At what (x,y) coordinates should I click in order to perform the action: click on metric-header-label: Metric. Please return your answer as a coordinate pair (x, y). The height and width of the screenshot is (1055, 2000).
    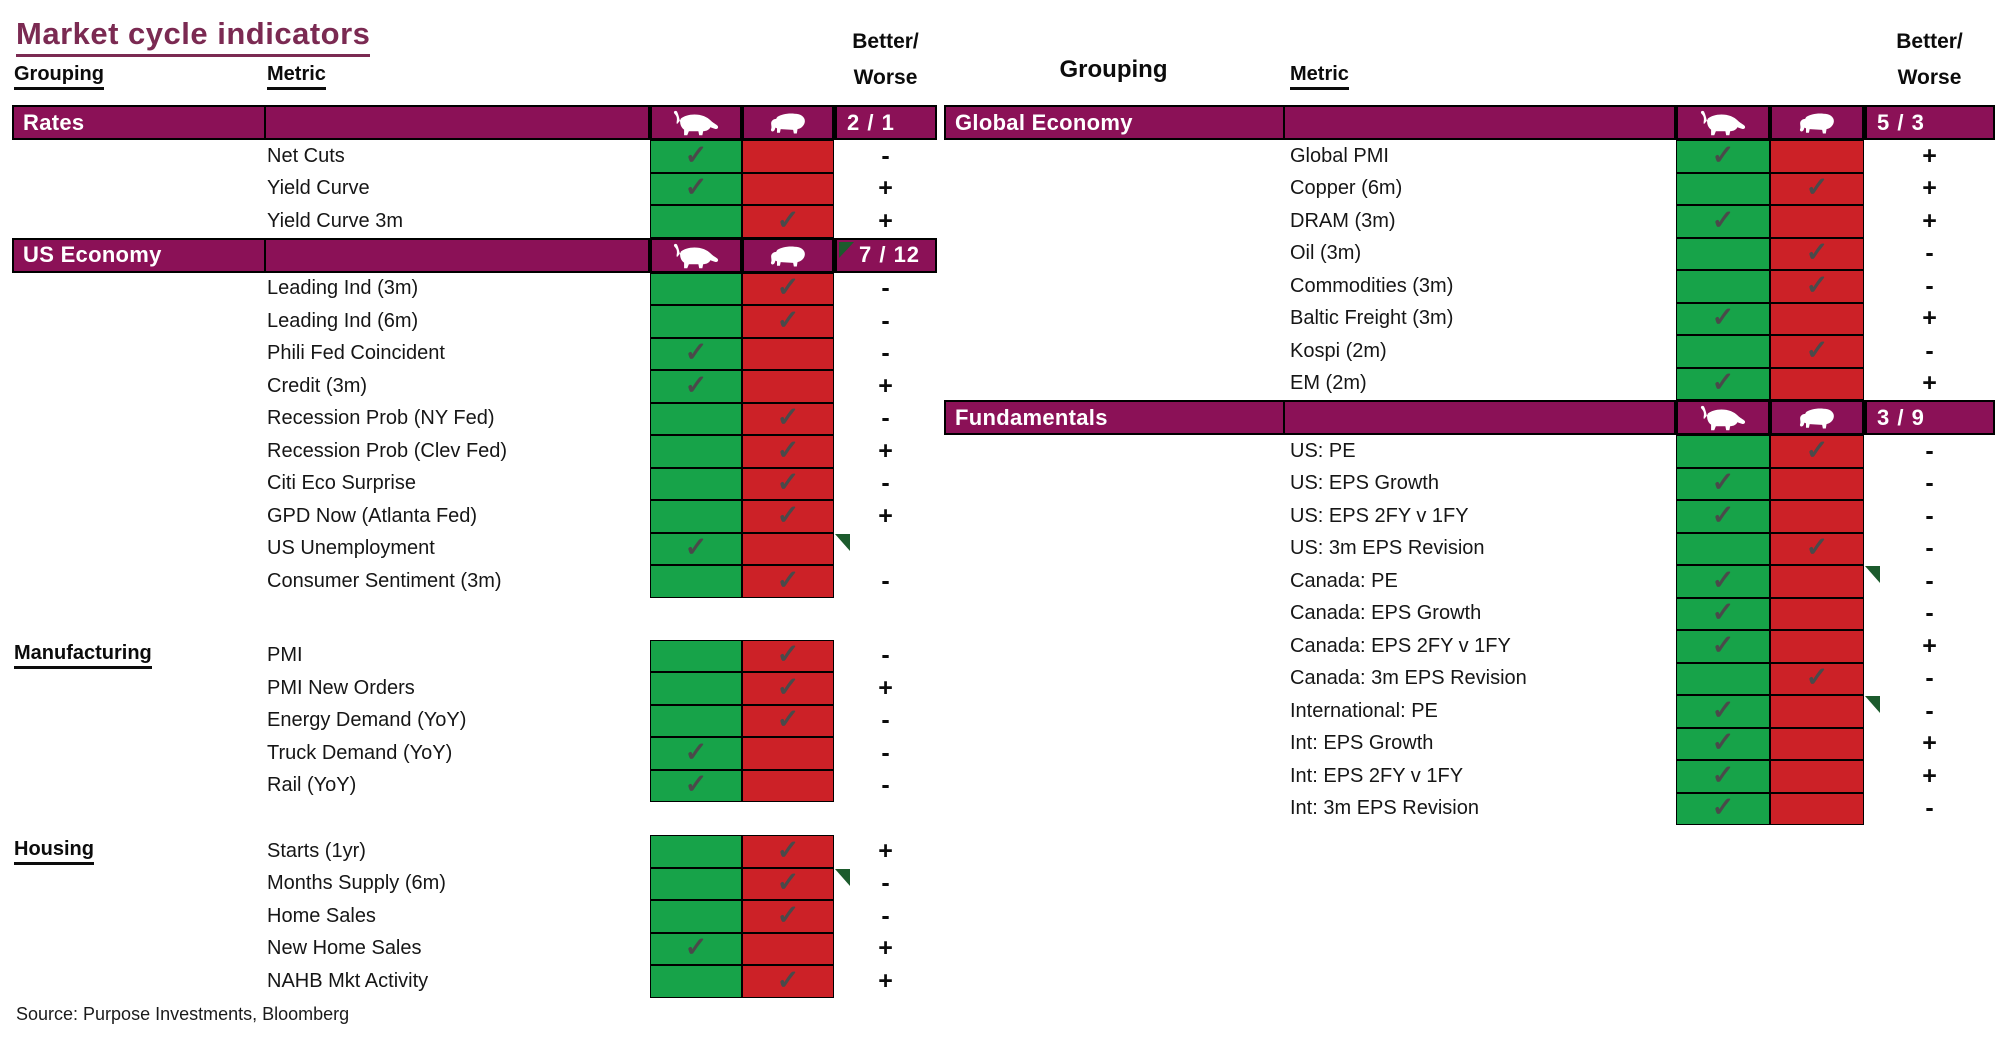
    Looking at the image, I should click on (1319, 76).